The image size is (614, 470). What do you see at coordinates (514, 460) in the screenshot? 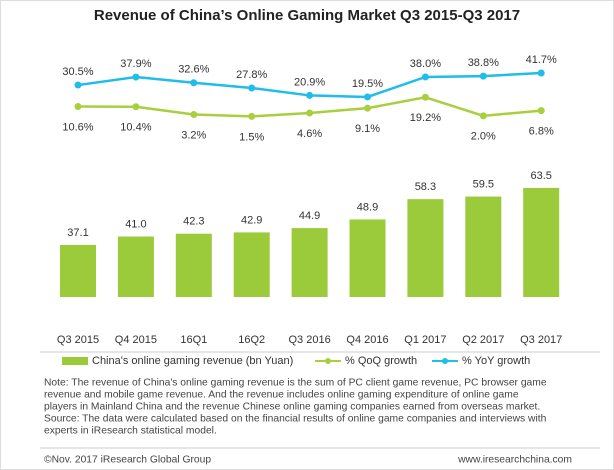
I see `footer-right: www.iresearchchina.com` at bounding box center [514, 460].